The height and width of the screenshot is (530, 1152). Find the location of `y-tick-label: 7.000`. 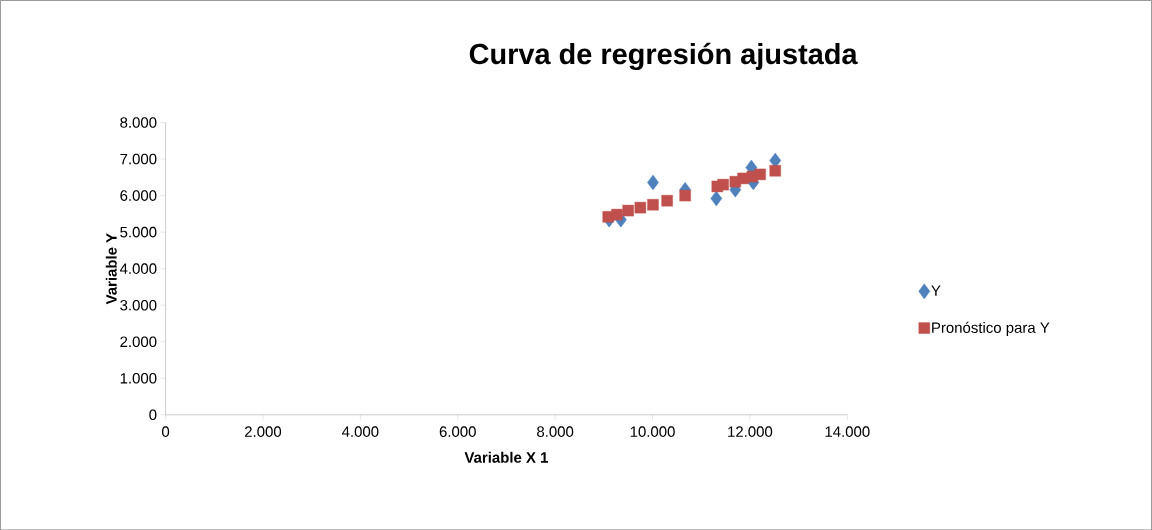

y-tick-label: 7.000 is located at coordinates (138, 159).